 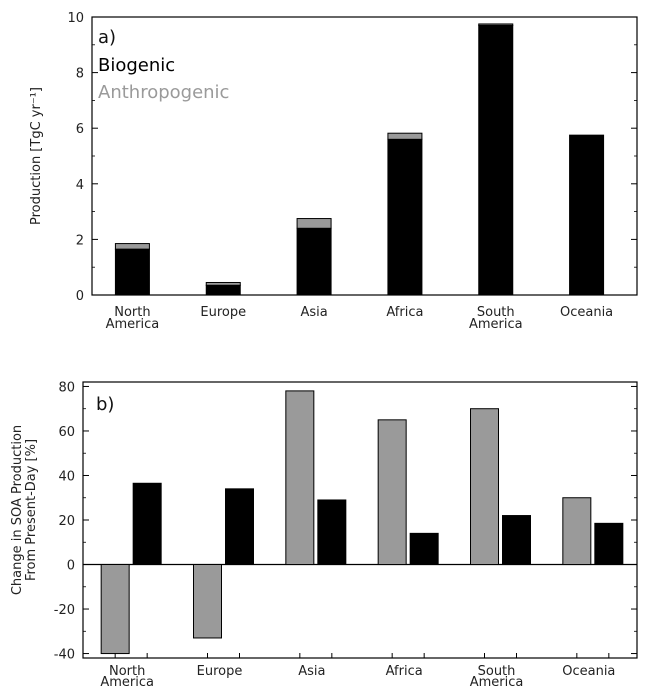 I want to click on y-tick-label: 6, so click(x=80, y=129).